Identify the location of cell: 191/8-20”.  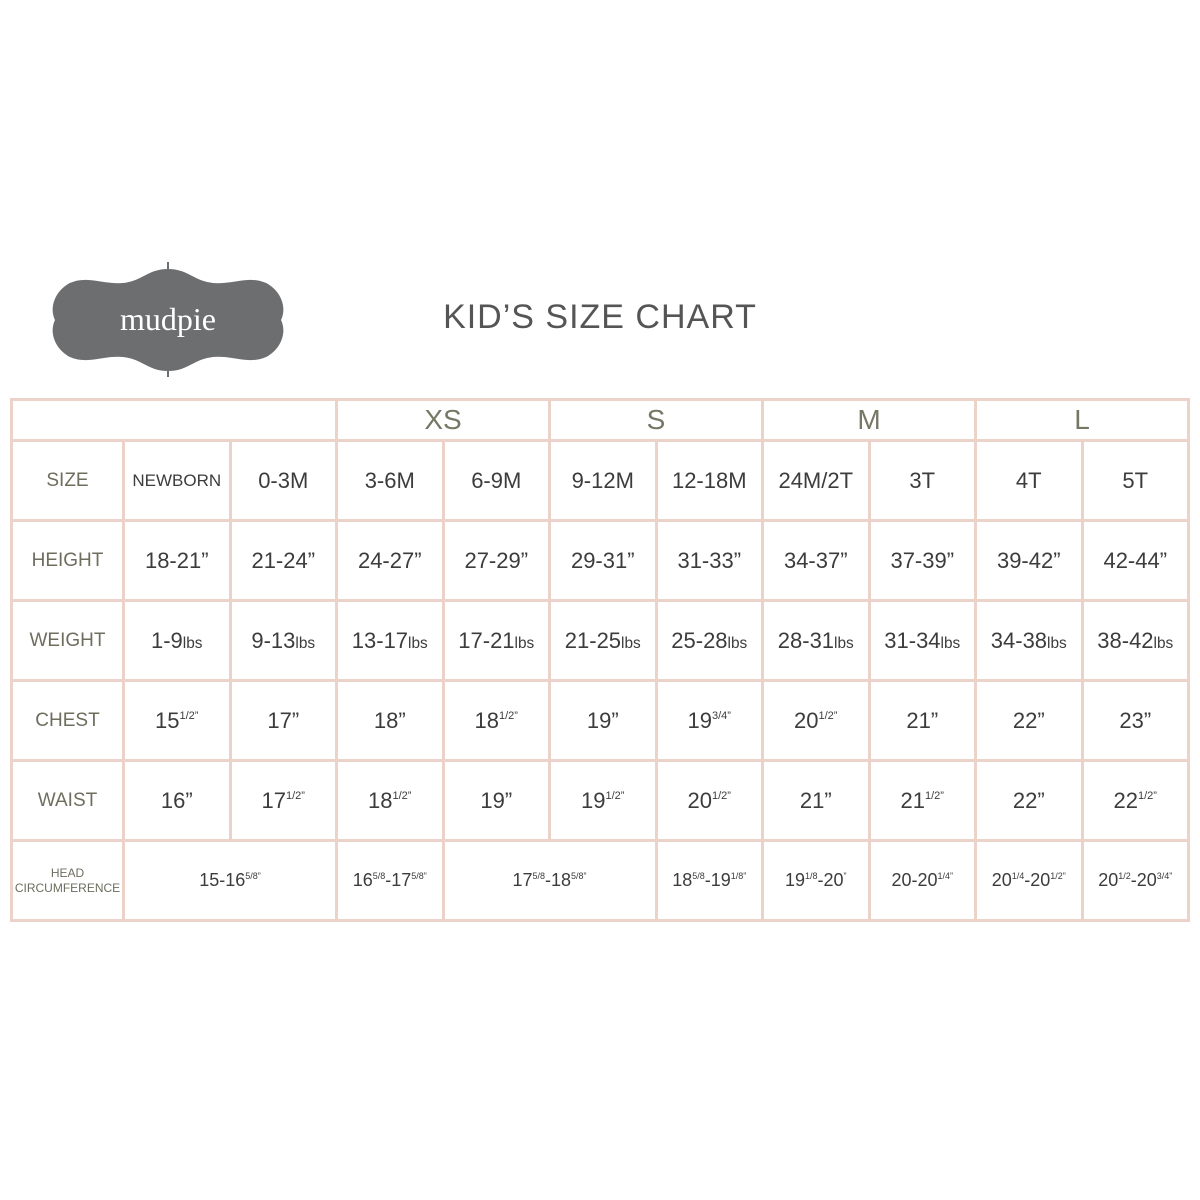
(816, 880).